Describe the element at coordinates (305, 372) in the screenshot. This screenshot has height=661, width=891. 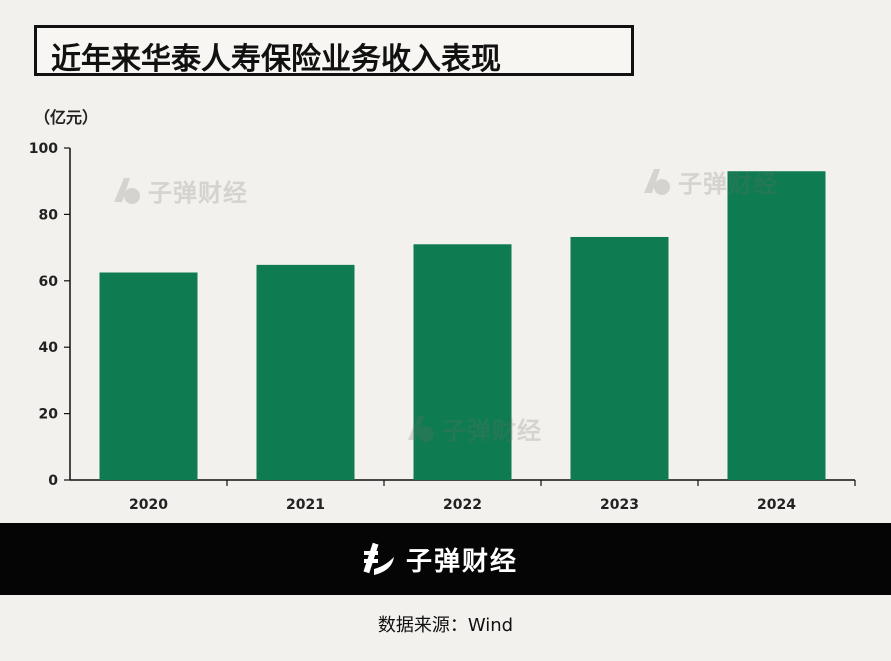
I see `bar-2021` at that location.